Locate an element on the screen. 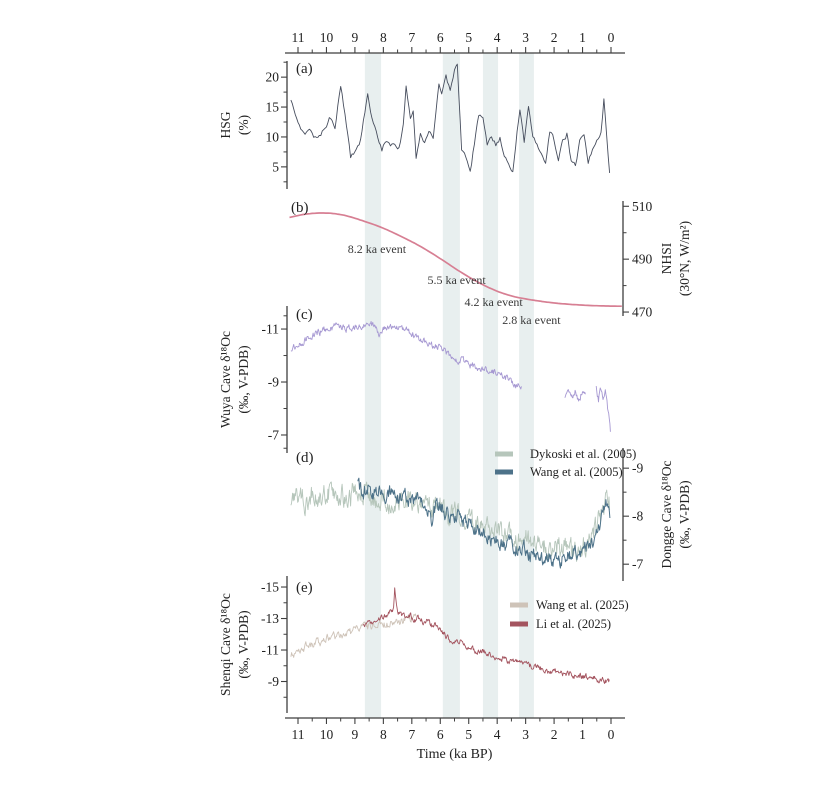 This screenshot has height=788, width=831. panel-d-tick-label: -8 is located at coordinates (637, 516).